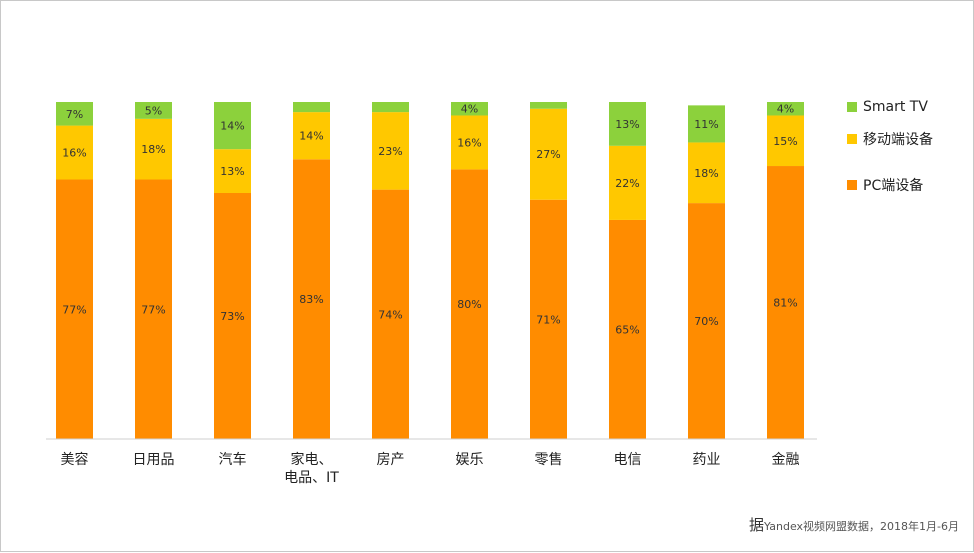 The height and width of the screenshot is (553, 974). I want to click on legend-swatch-pc, so click(852, 185).